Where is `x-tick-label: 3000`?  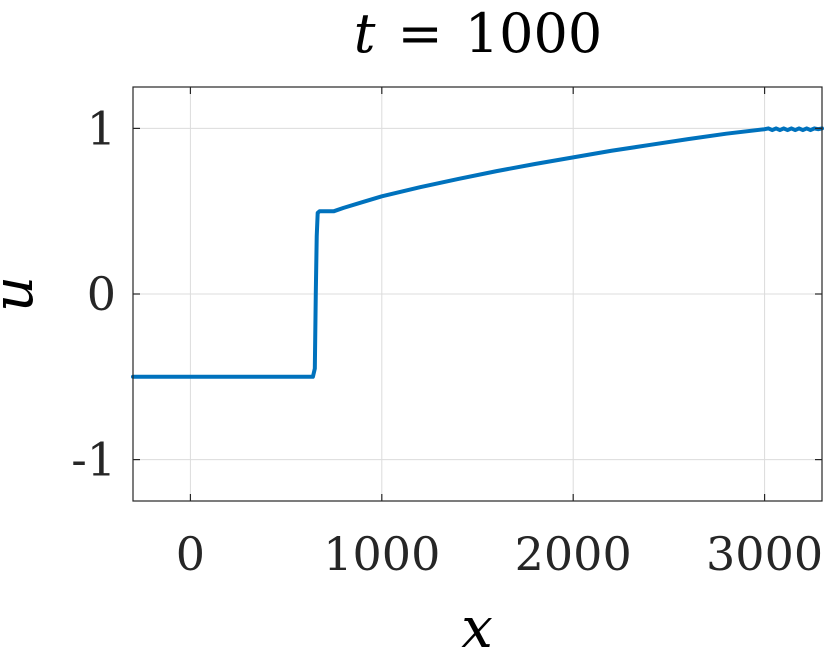 x-tick-label: 3000 is located at coordinates (764, 554).